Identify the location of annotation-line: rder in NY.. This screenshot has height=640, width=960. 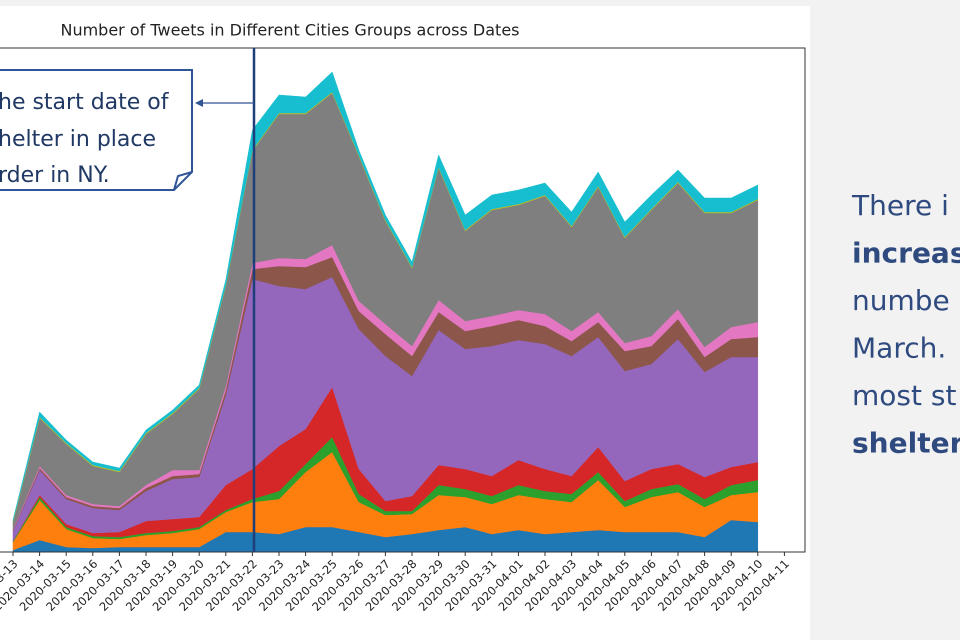
(55, 175).